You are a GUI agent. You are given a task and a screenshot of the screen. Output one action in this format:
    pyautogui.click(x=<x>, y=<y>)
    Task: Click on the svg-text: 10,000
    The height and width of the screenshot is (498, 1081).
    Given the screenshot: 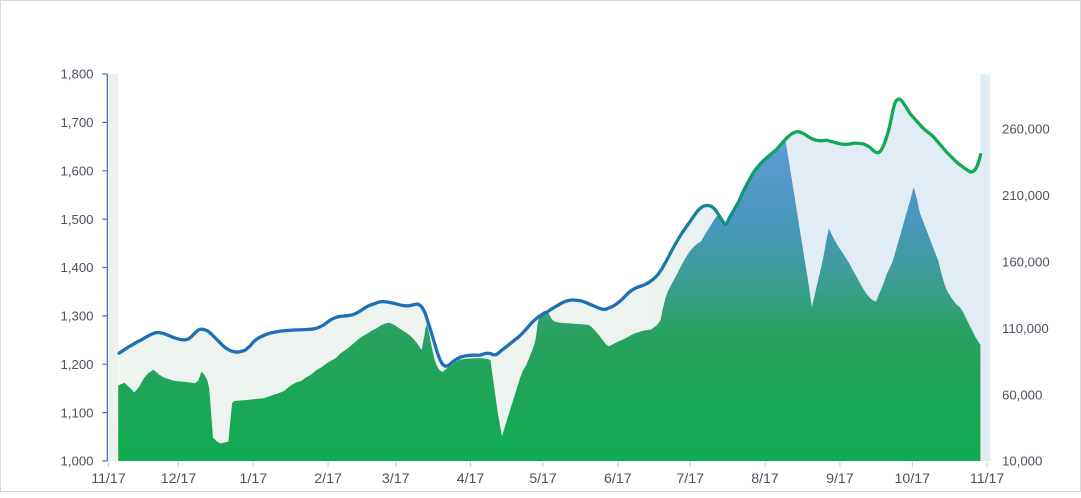 What is the action you would take?
    pyautogui.click(x=1022, y=461)
    